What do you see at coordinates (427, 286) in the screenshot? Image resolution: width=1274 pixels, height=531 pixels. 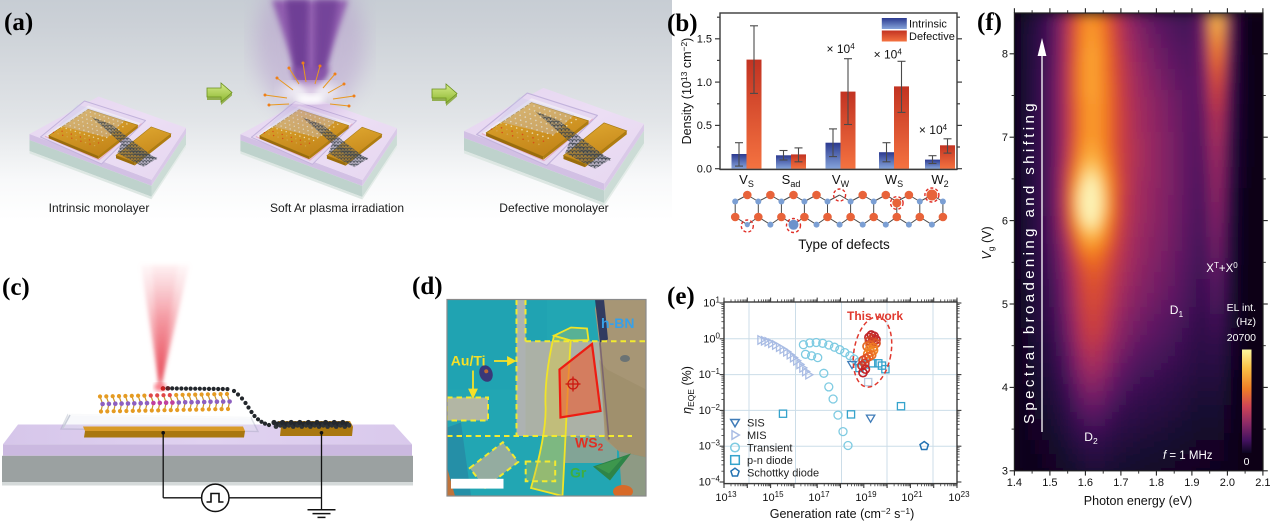 I see `svg-text: (d)` at bounding box center [427, 286].